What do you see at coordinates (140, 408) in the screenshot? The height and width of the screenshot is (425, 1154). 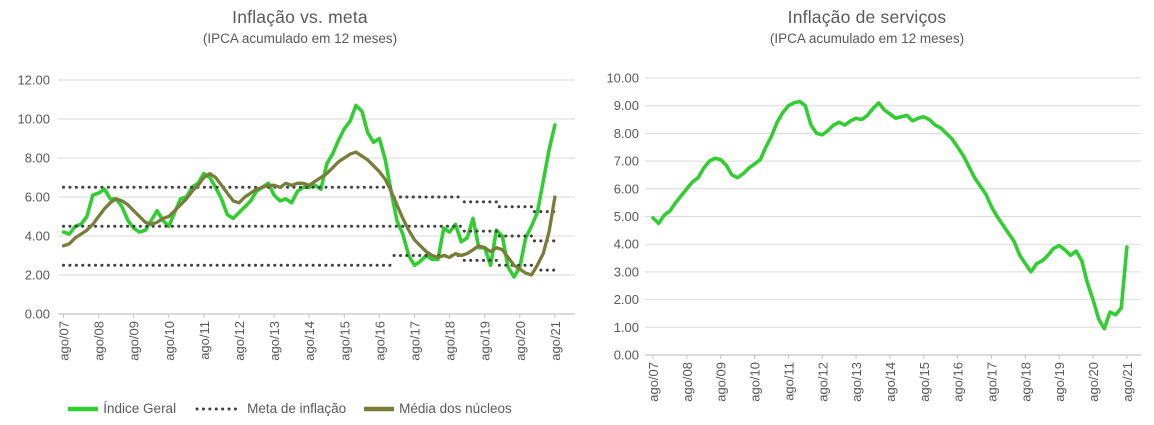 I see `legend-label: Índice Geral` at bounding box center [140, 408].